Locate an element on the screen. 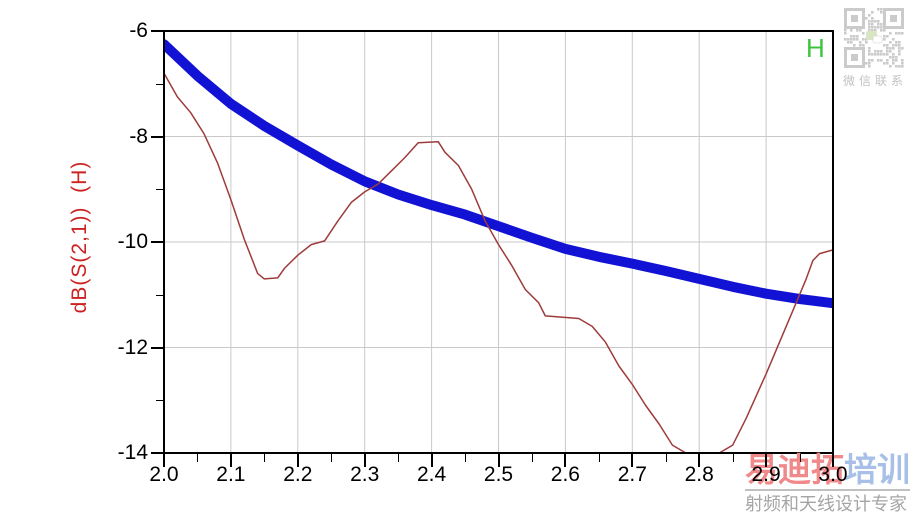 The width and height of the screenshot is (910, 518). y-tick-label: -6 is located at coordinates (138, 30).